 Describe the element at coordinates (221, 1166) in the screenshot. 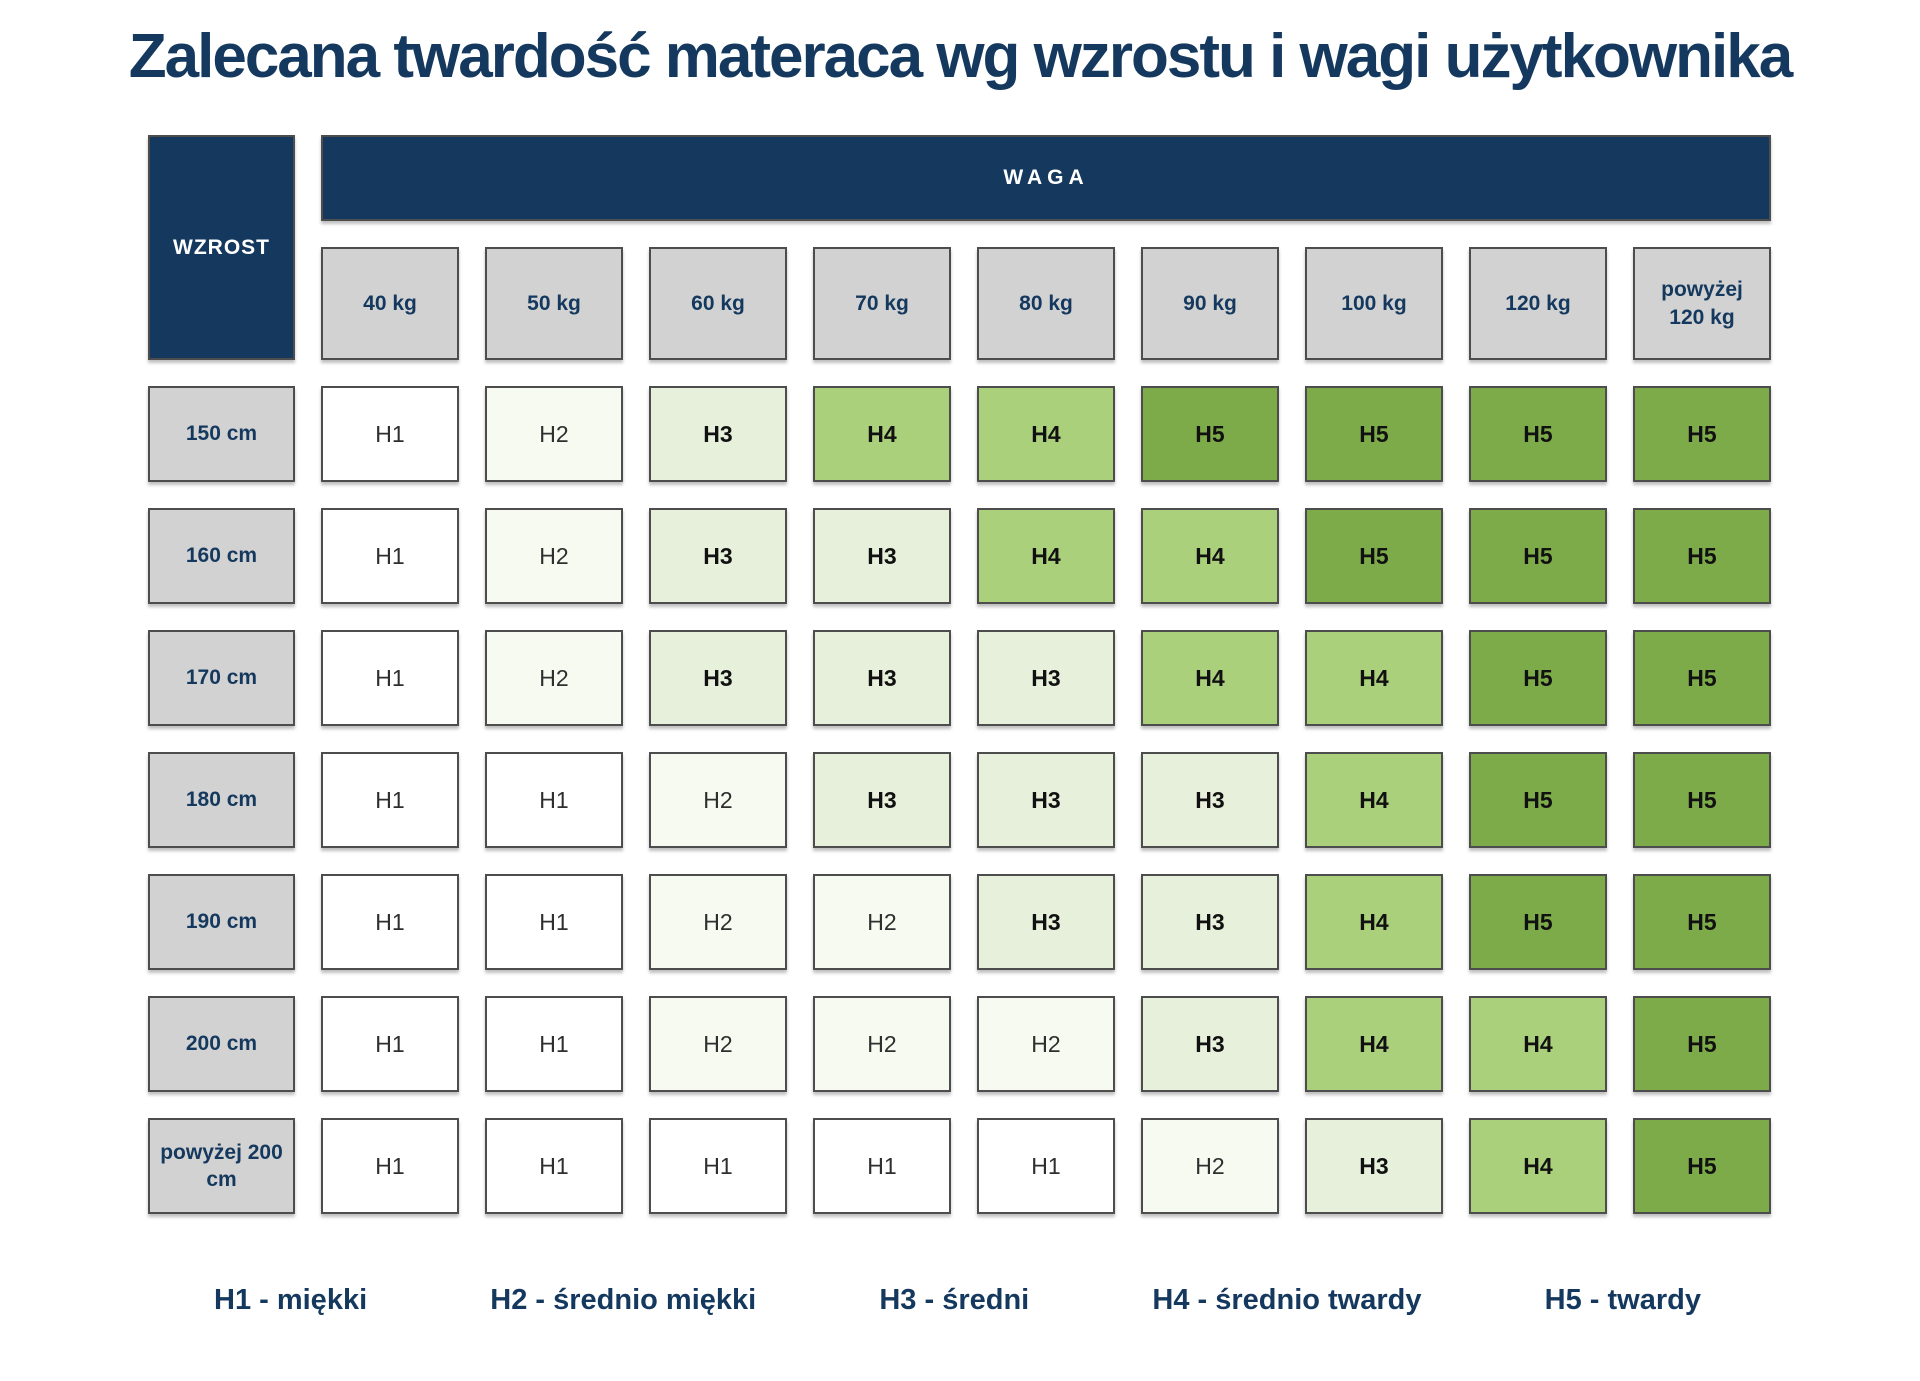

I see `row-header-powy-ej-200-cm: powyżej 200 cm` at that location.